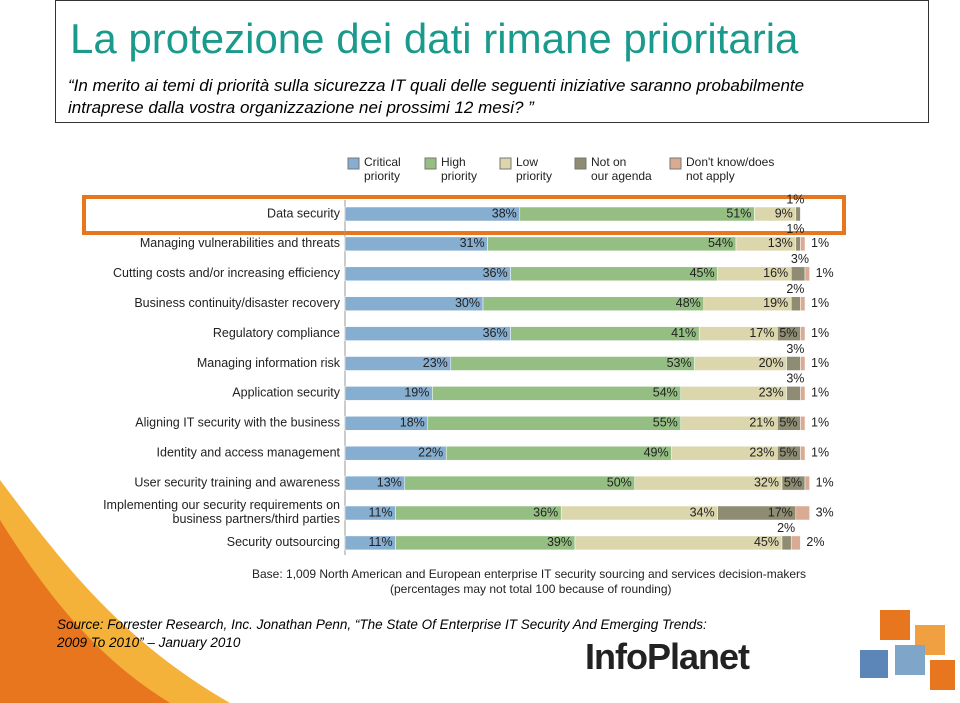 The height and width of the screenshot is (703, 960). I want to click on legend-label: Critical priority, so click(382, 169).